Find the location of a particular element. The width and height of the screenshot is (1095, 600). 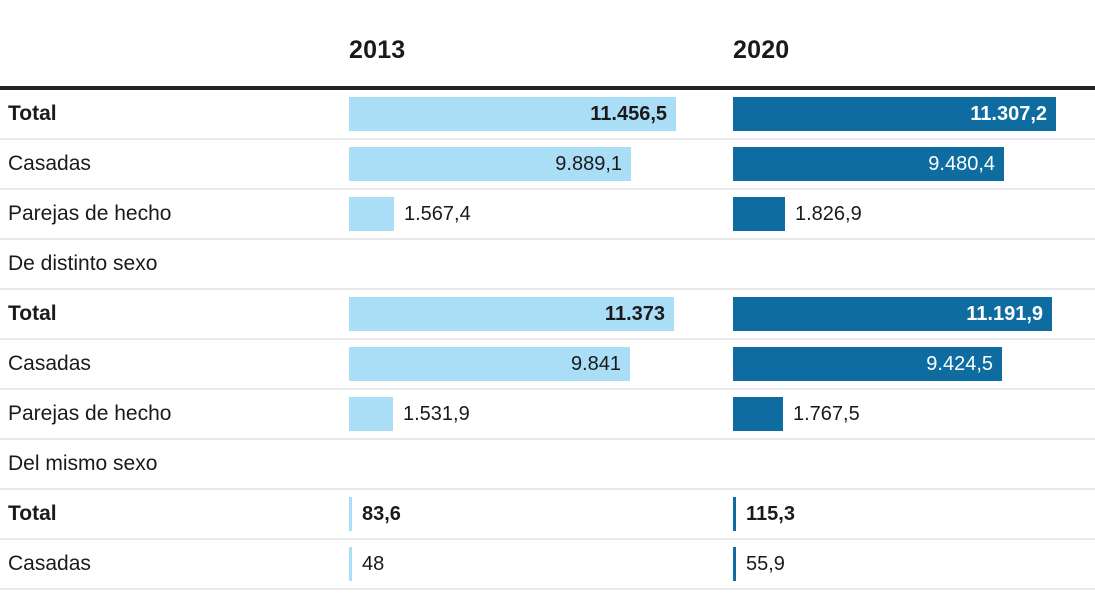

header-rule is located at coordinates (547, 88).